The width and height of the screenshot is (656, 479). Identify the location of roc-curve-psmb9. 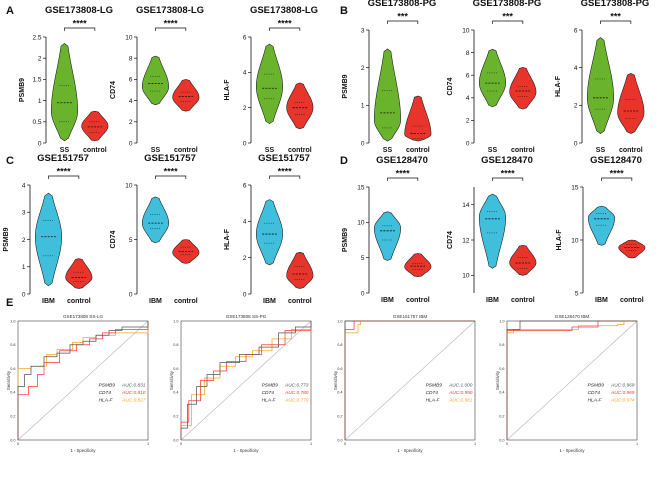
(409, 380).